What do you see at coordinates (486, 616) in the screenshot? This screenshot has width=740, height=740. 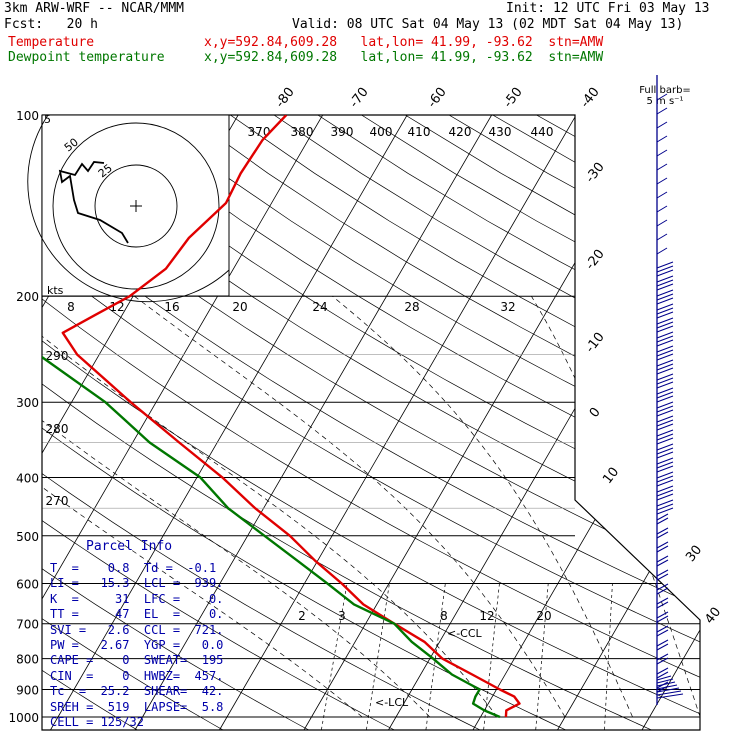 I see `mixing-ratio-label: 12` at bounding box center [486, 616].